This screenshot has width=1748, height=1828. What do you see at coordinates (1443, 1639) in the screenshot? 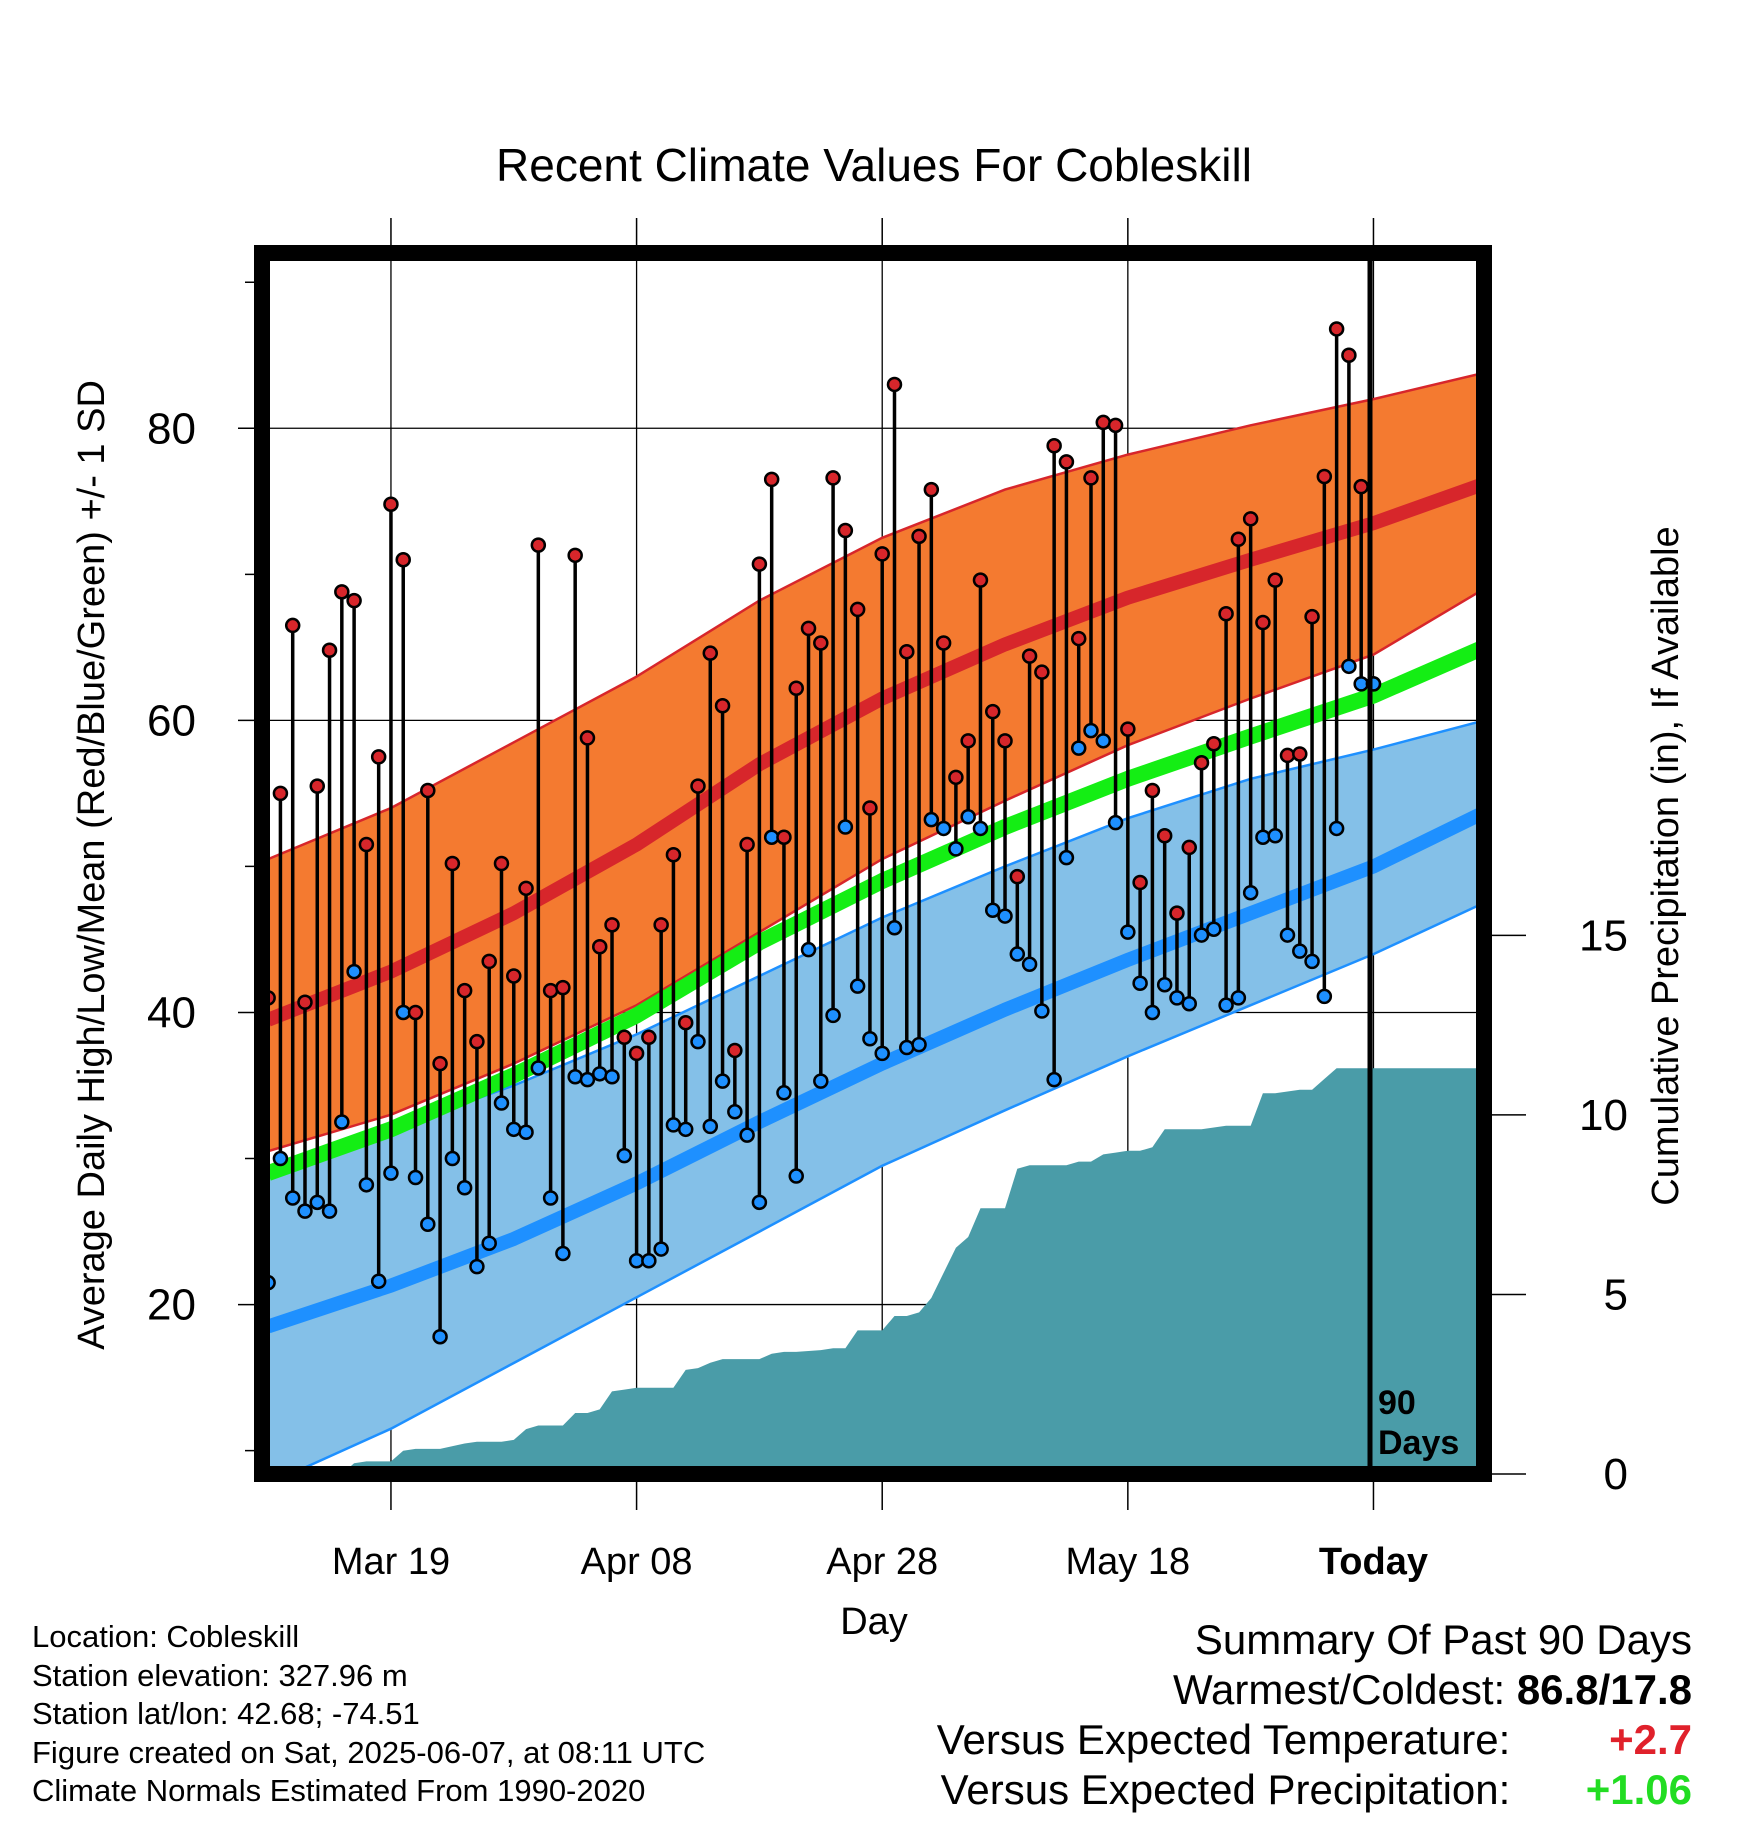
I see `summary-title: Summary Of Past 90 Days` at bounding box center [1443, 1639].